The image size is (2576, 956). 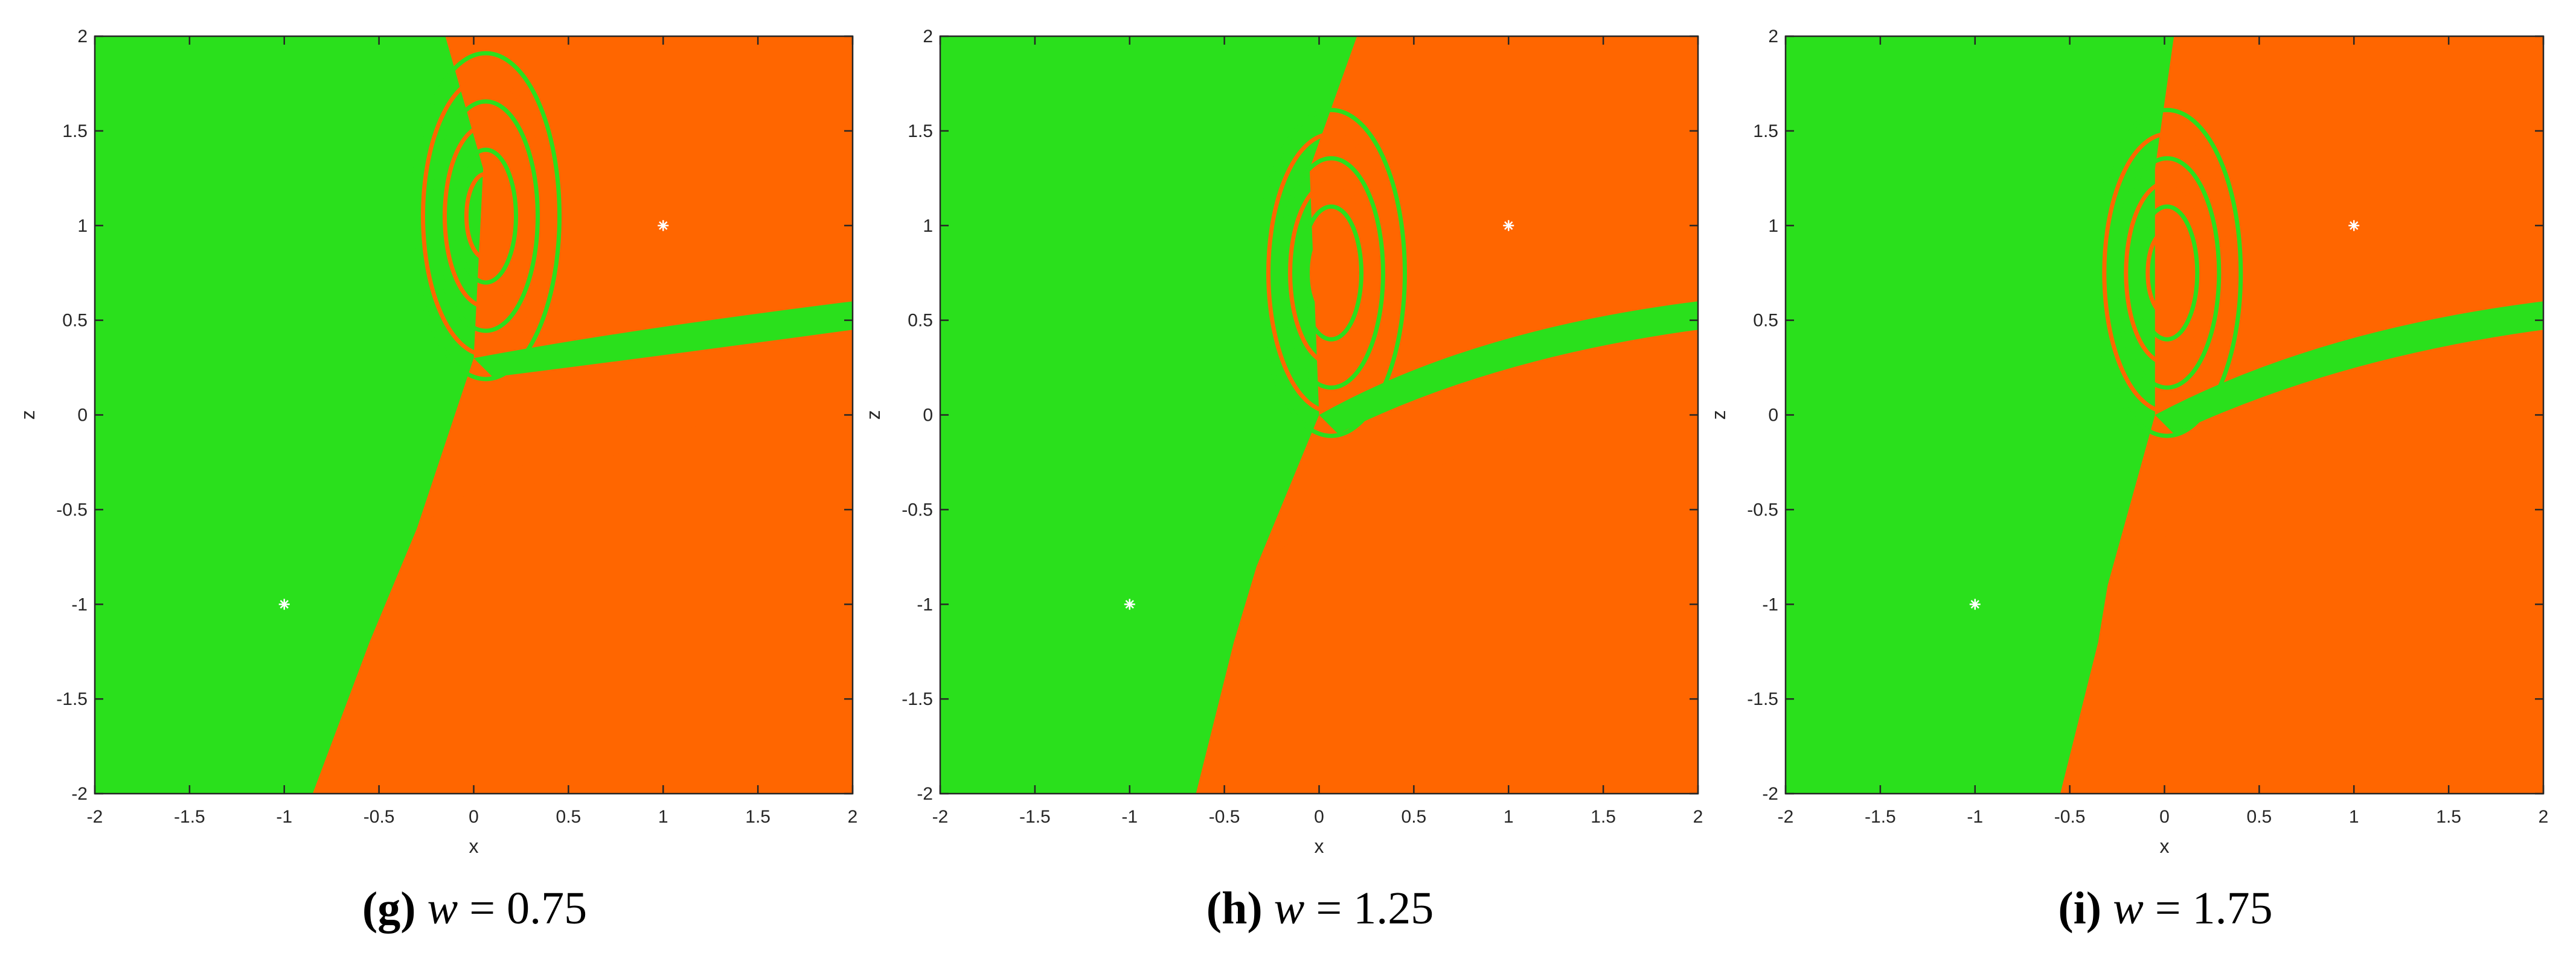 I want to click on caption-g: (g) w = 0.75, so click(x=474, y=908).